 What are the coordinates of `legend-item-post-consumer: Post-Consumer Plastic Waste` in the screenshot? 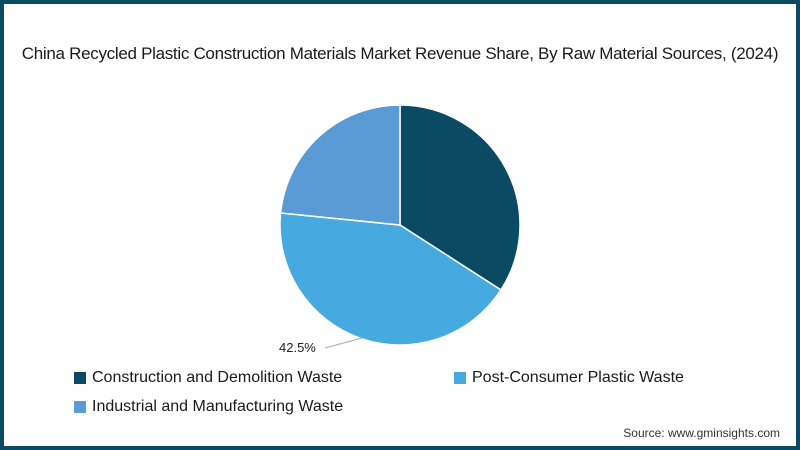 It's located at (569, 378).